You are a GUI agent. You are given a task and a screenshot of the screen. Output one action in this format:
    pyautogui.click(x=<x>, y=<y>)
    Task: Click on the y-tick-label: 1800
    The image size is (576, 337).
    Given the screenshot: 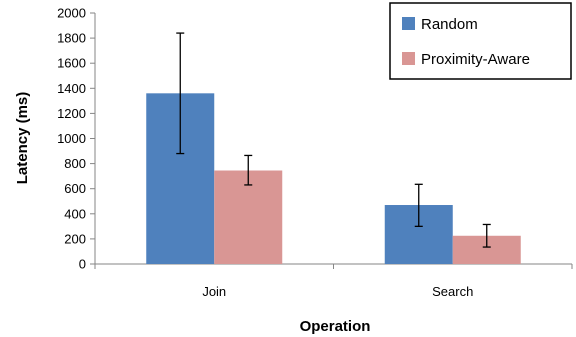 What is the action you would take?
    pyautogui.click(x=71, y=38)
    